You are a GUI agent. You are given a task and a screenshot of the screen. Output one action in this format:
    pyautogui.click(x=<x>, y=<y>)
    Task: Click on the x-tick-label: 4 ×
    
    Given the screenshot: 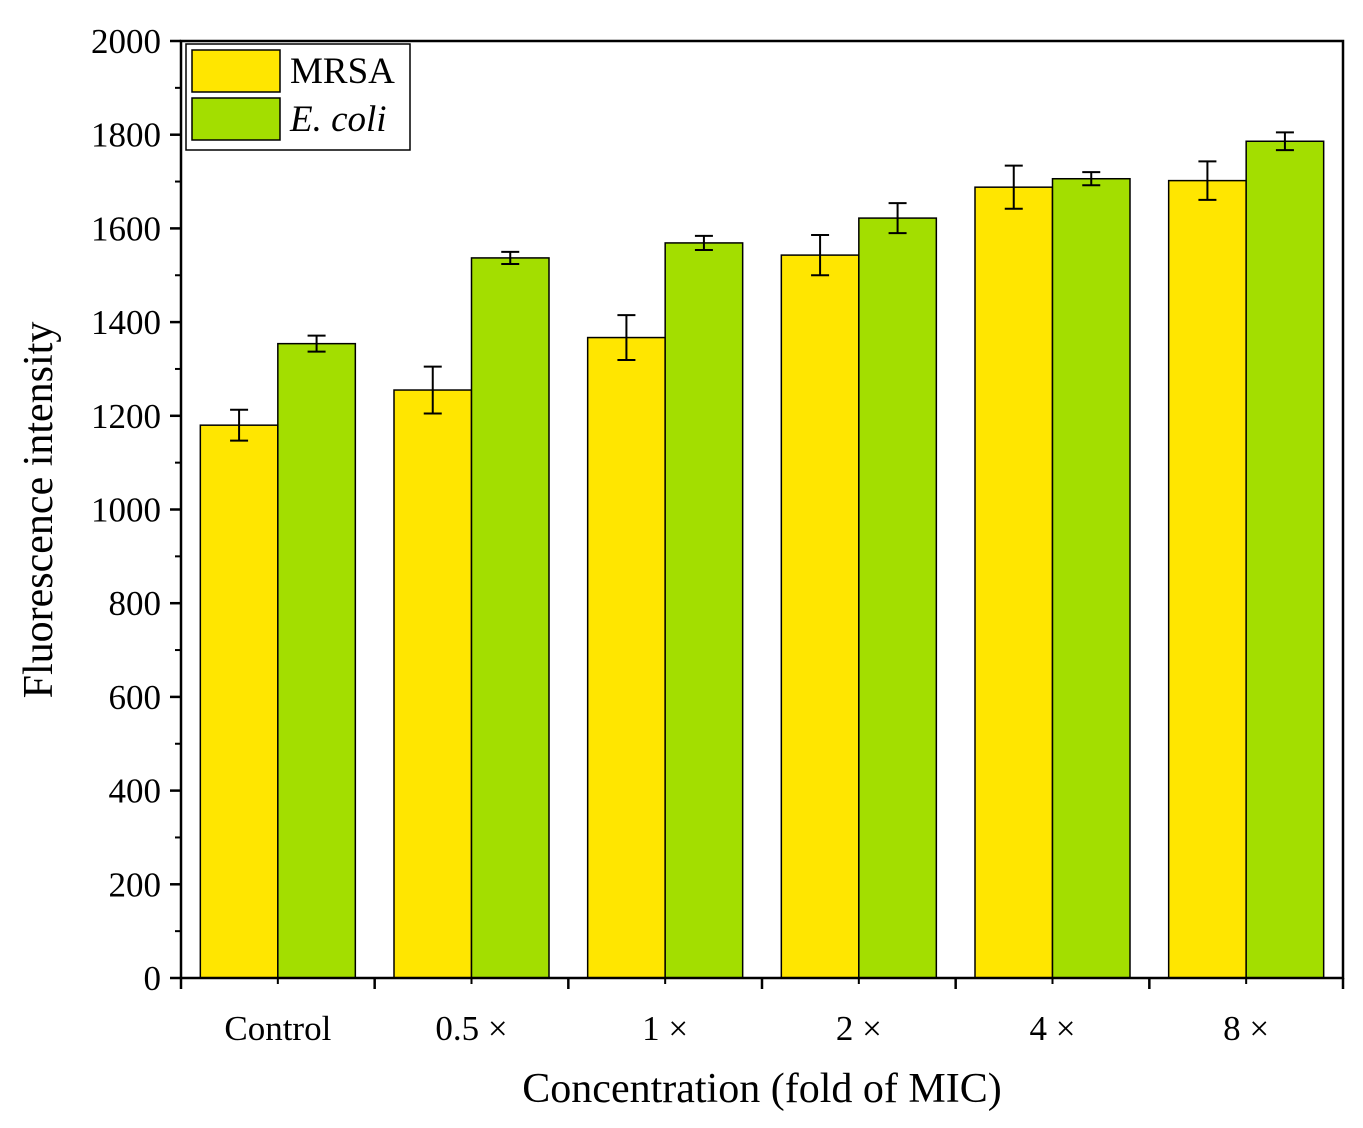 What is the action you would take?
    pyautogui.click(x=1053, y=1028)
    